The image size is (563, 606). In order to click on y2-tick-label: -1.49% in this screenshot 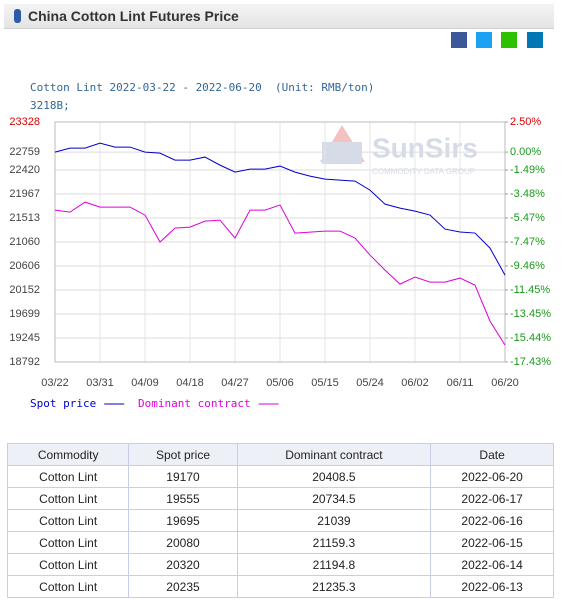, I will do `click(527, 170)`.